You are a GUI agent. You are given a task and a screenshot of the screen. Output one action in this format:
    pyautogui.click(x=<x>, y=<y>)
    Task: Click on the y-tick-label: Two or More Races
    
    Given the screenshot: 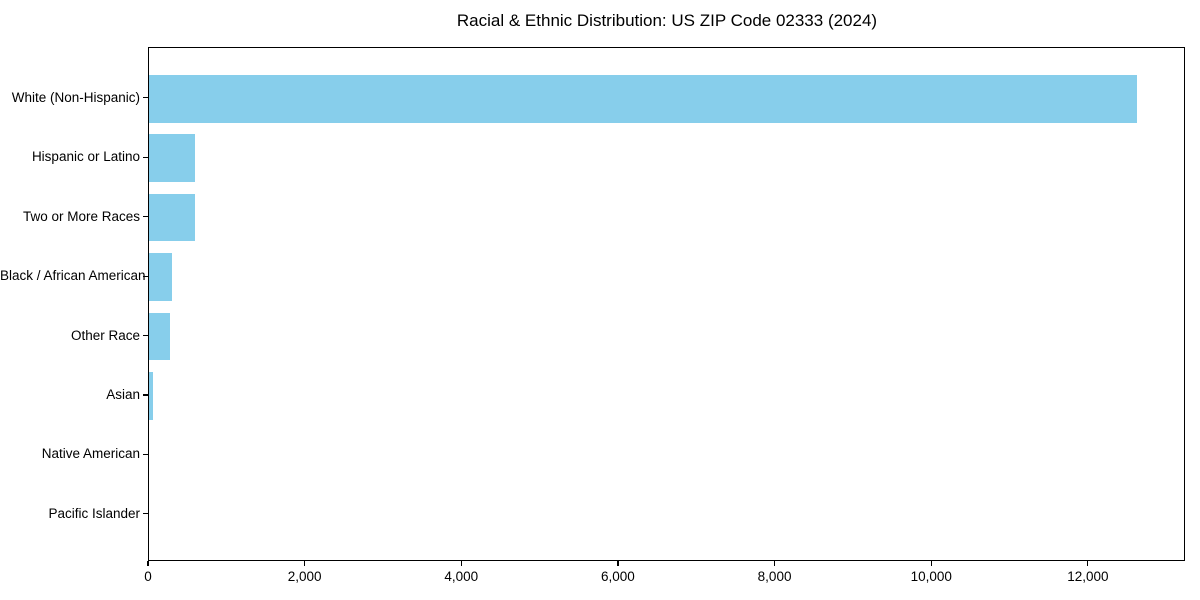 What is the action you would take?
    pyautogui.click(x=81, y=216)
    